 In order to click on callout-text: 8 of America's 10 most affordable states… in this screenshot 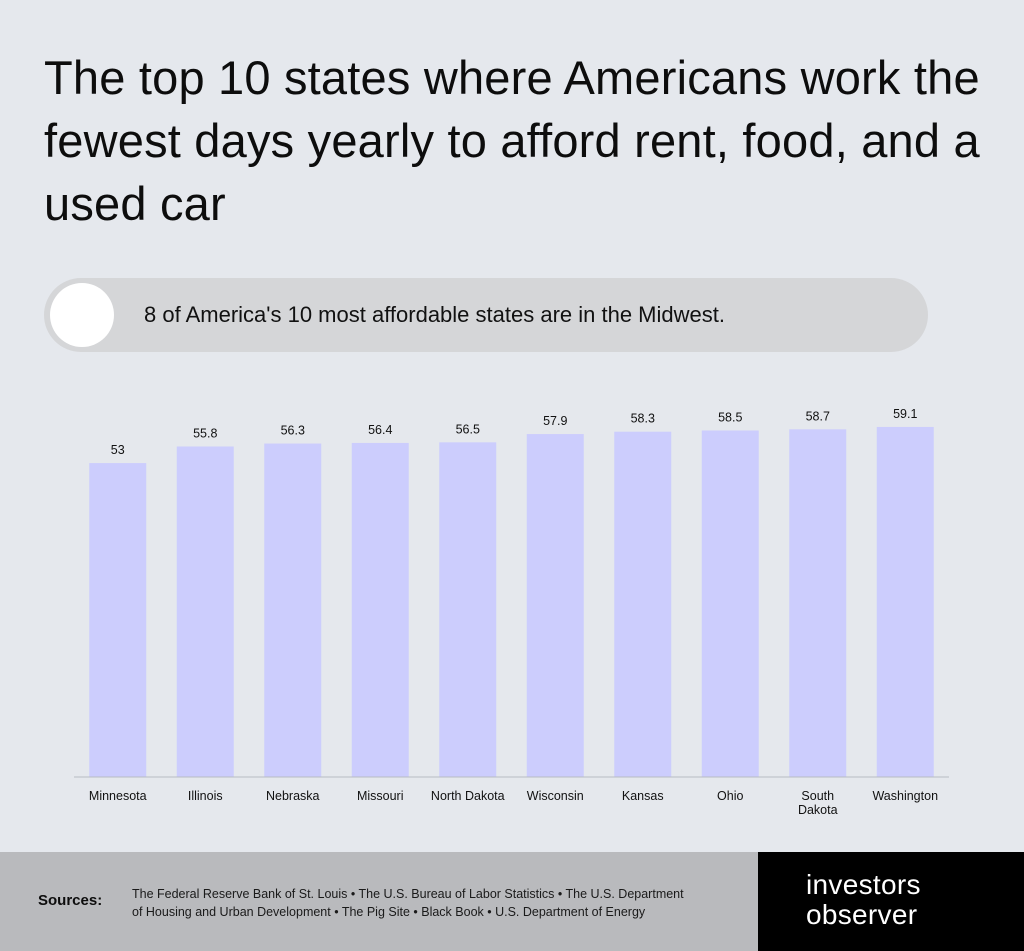, I will do `click(434, 314)`.